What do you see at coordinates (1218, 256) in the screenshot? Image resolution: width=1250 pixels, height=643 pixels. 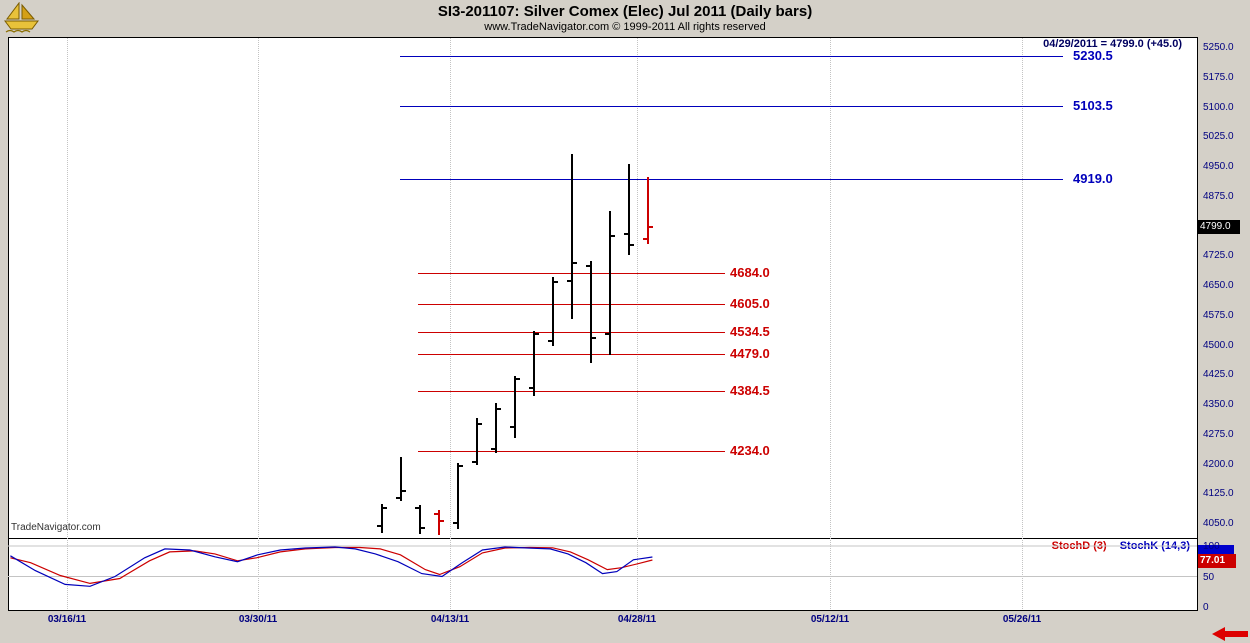 I see `price-axis-label: 4725.0` at bounding box center [1218, 256].